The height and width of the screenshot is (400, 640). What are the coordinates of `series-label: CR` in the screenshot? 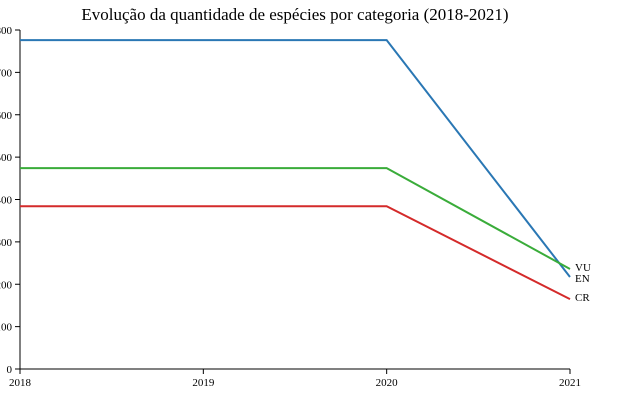 It's located at (582, 298).